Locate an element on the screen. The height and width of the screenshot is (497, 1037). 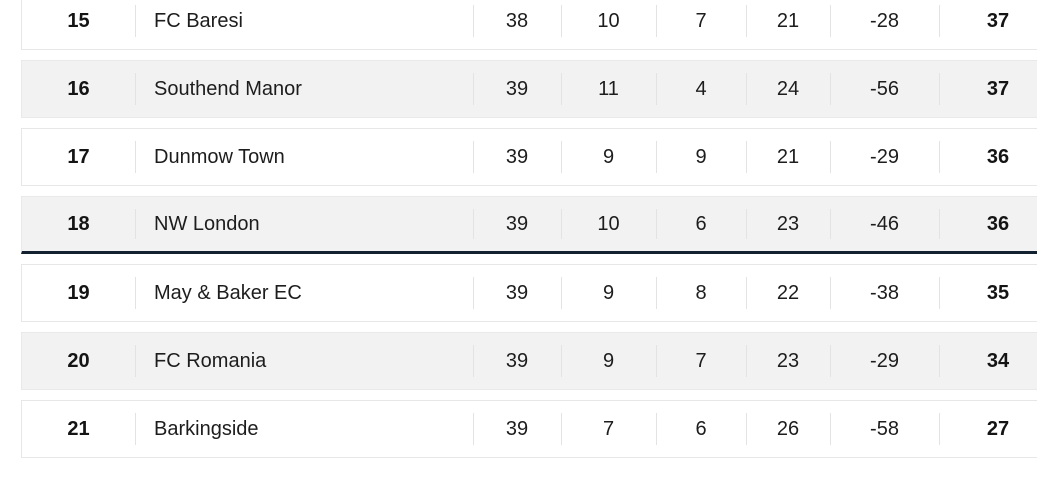
table-row: 19 May & Baker EC 39 9 8 22 -38 35 is located at coordinates (529, 293).